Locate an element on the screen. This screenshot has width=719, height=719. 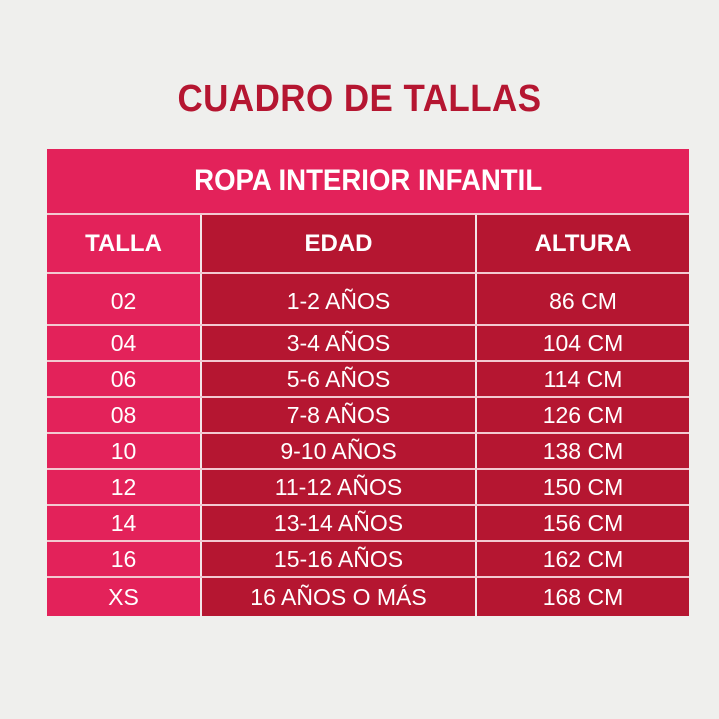
table-row: XS 16 AÑOS O MÁS 168 CM is located at coordinates (368, 596).